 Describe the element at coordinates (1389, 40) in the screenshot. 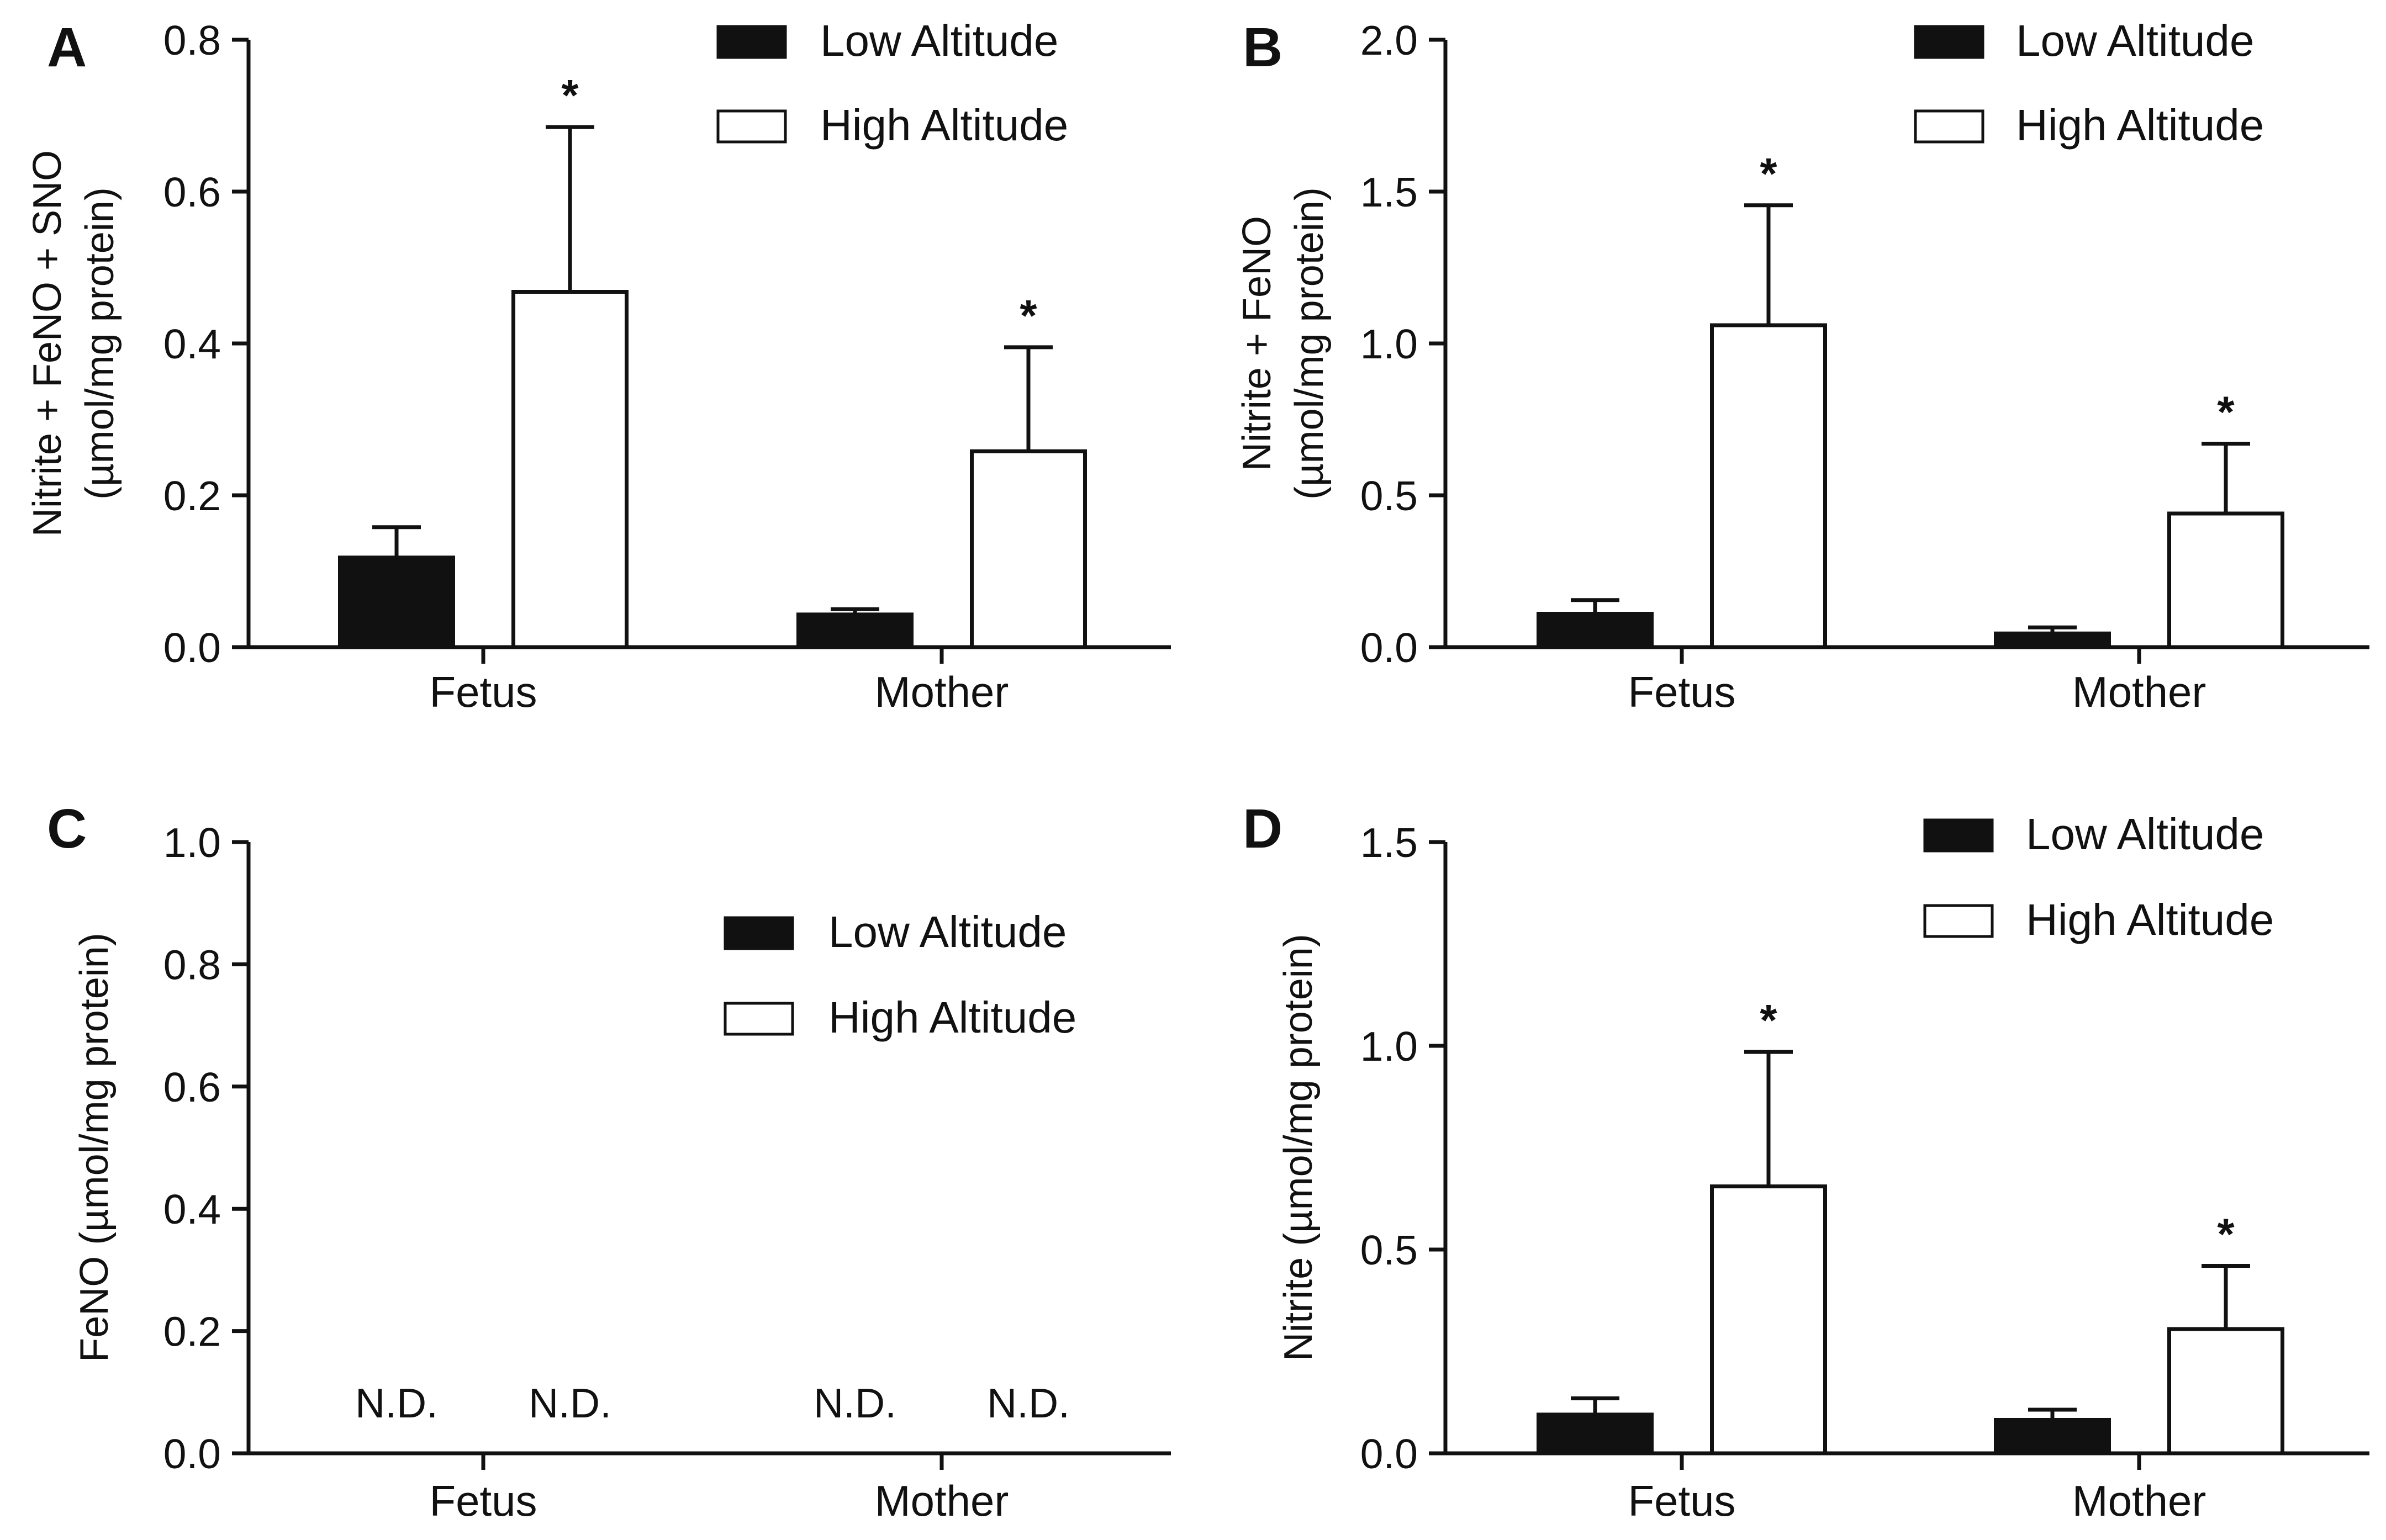

I see `y-tick-label: 2.0` at that location.